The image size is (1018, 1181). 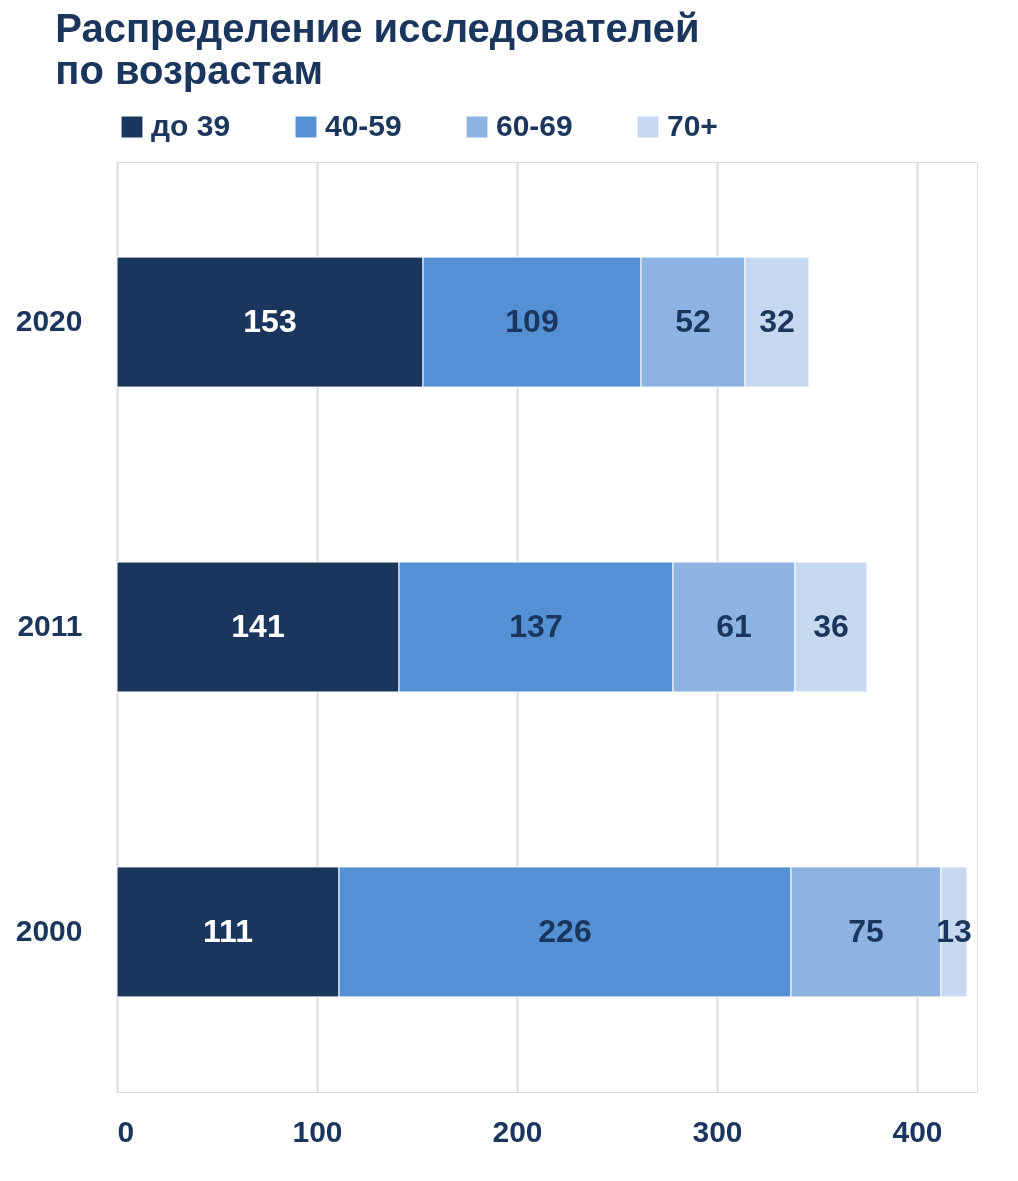 What do you see at coordinates (565, 930) in the screenshot?
I see `data-label: 226` at bounding box center [565, 930].